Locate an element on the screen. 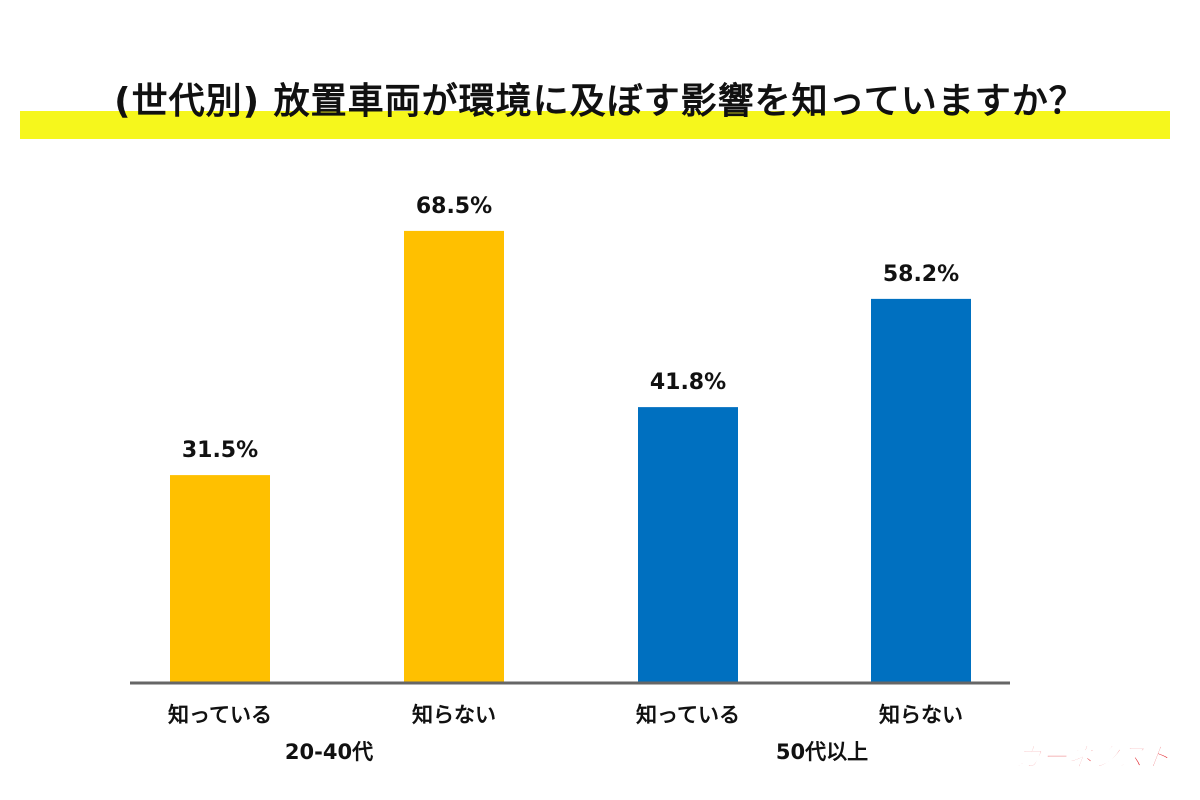 Image resolution: width=1200 pixels, height=800 pixels. data-label: 68.5% is located at coordinates (454, 206).